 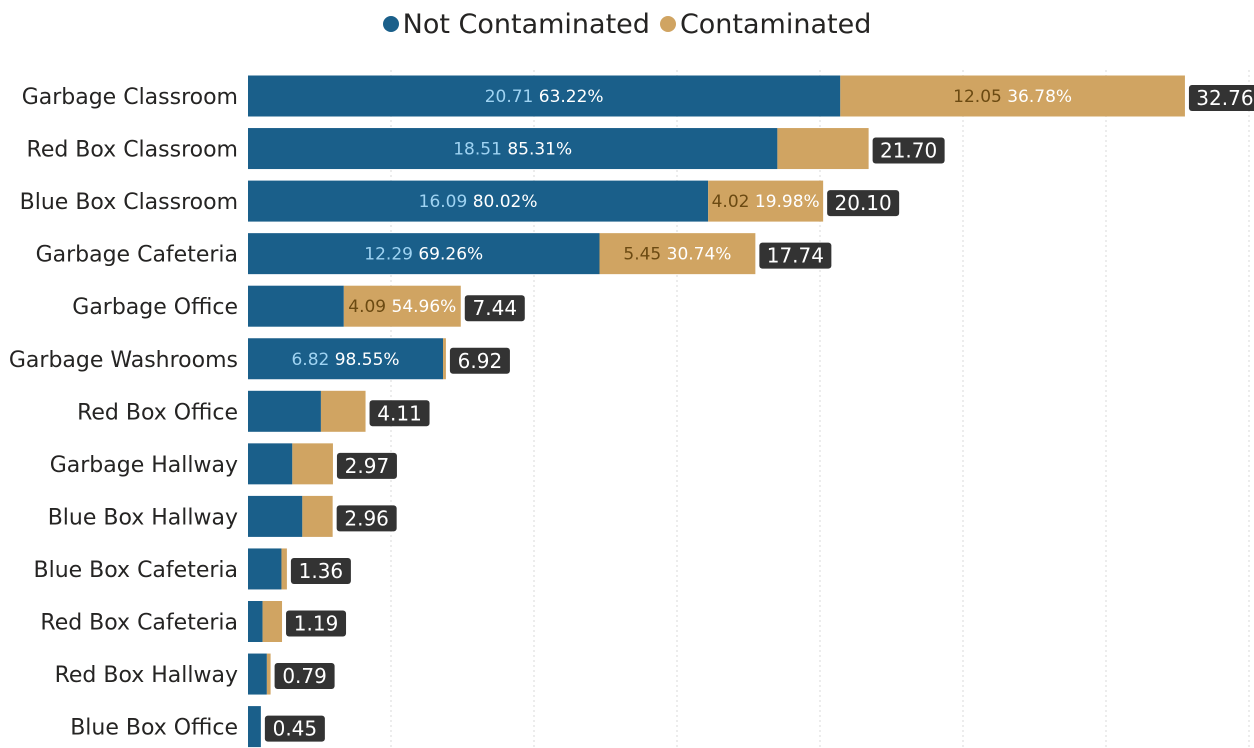 I want to click on data-label-contaminated: 4.09 54.96%, so click(x=402, y=307).